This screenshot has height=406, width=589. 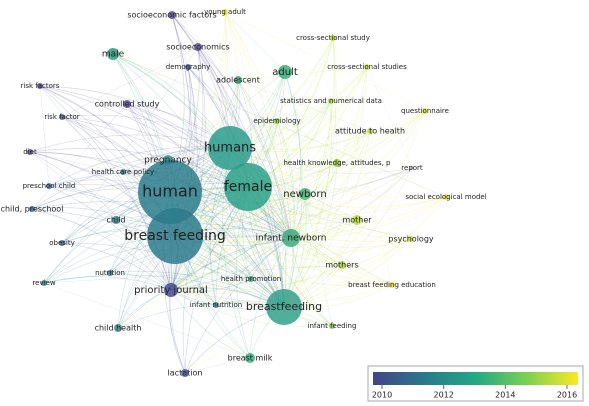 What do you see at coordinates (291, 239) in the screenshot?
I see `node-label: infant, newborn` at bounding box center [291, 239].